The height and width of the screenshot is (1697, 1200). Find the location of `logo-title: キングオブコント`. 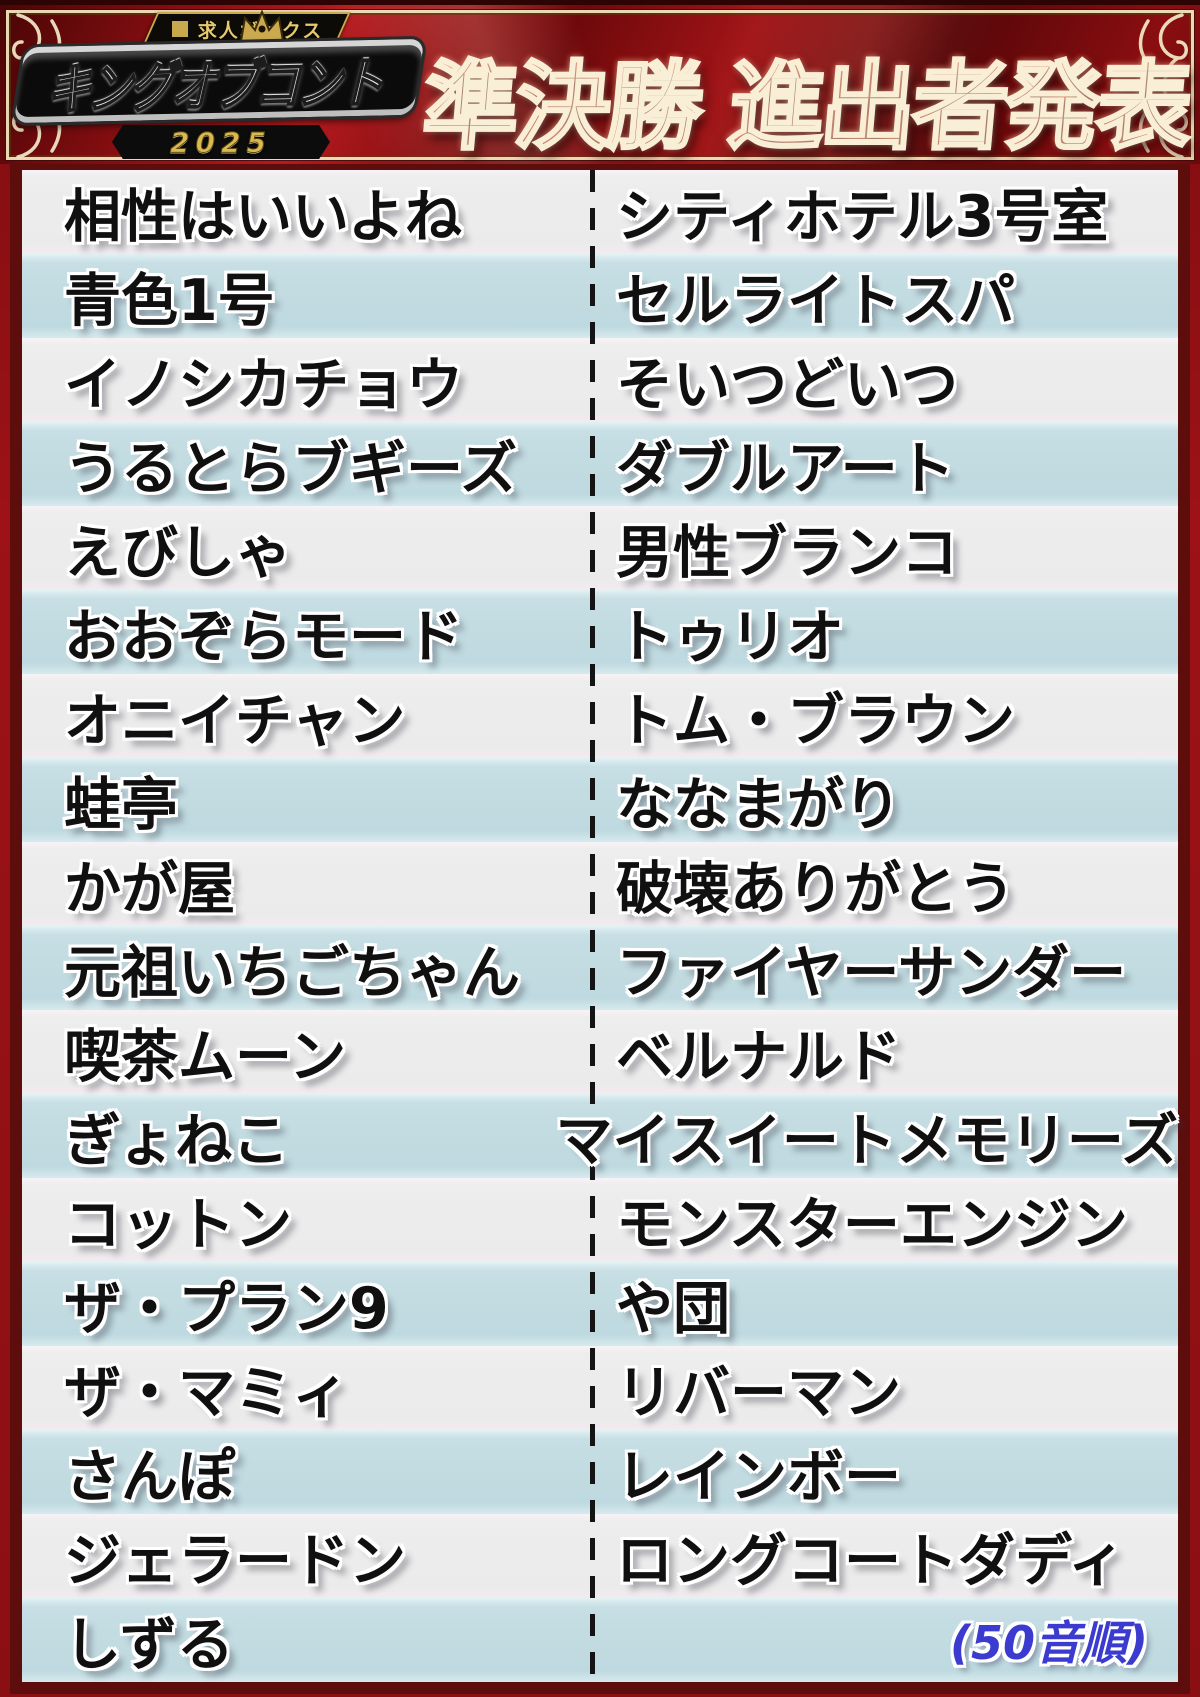

logo-title: キングオブコント is located at coordinates (217, 86).